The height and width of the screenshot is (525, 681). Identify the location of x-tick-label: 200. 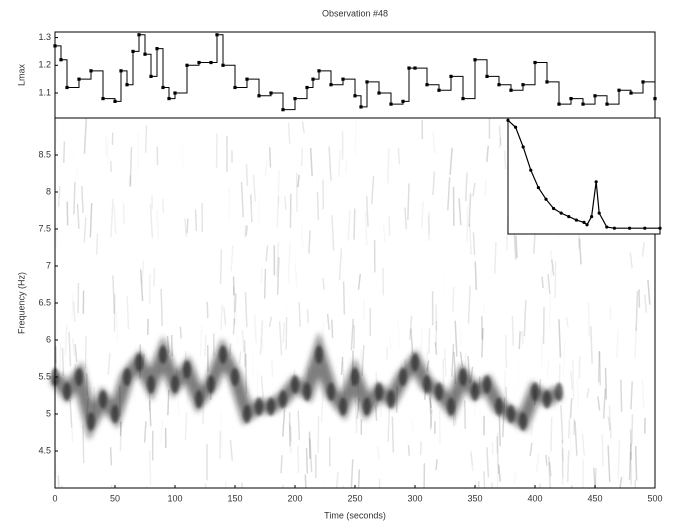
(294, 498).